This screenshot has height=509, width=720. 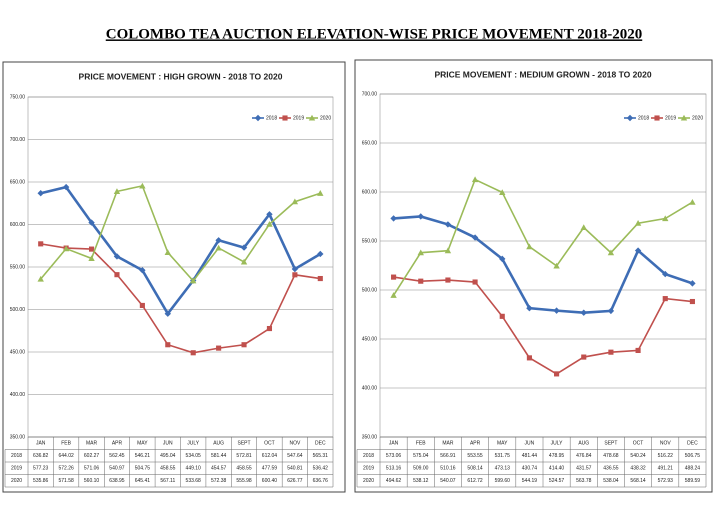 I want to click on table-cell: 477.59, so click(x=270, y=469).